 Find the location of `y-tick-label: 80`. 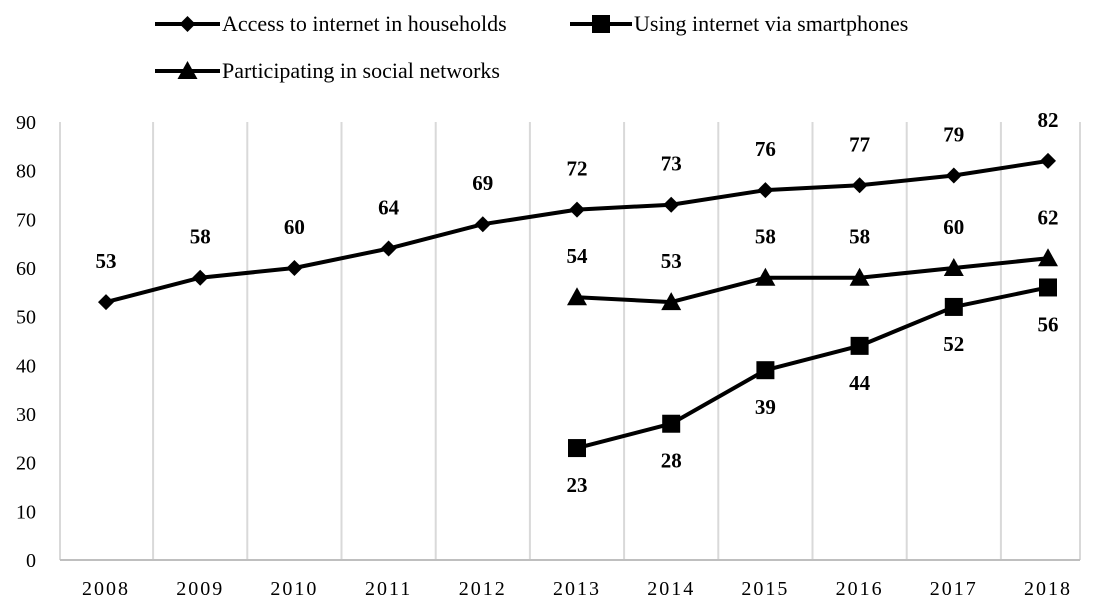

y-tick-label: 80 is located at coordinates (26, 172).